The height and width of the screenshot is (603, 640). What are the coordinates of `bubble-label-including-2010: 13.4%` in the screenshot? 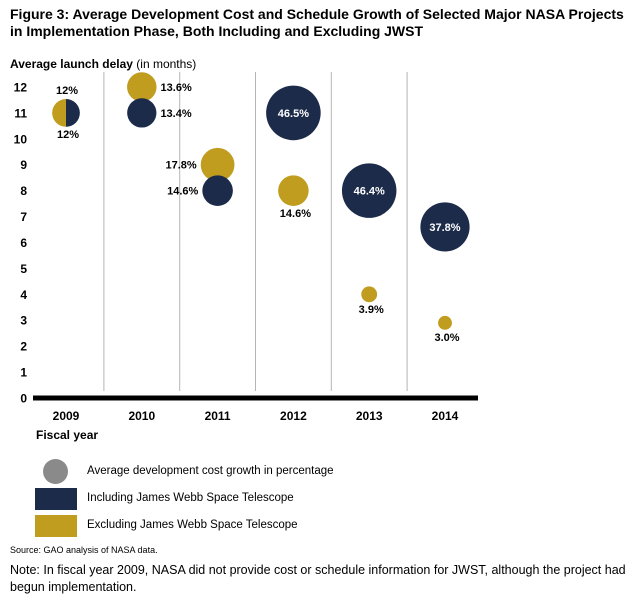 It's located at (175, 114).